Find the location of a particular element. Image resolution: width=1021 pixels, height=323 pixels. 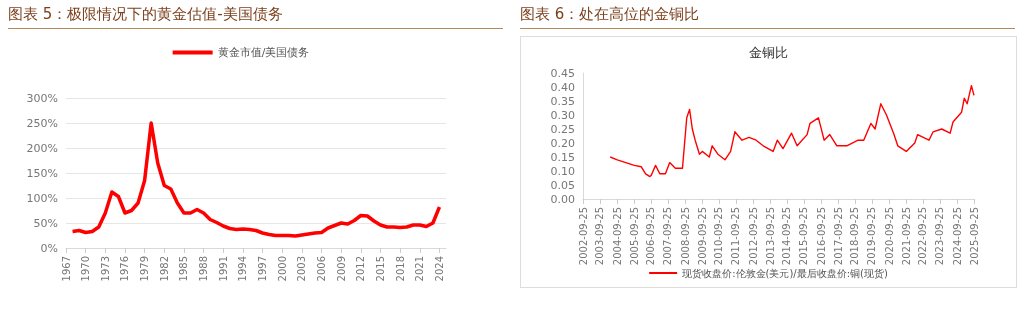

x-tick-label: 2021-09-25 is located at coordinates (906, 236).